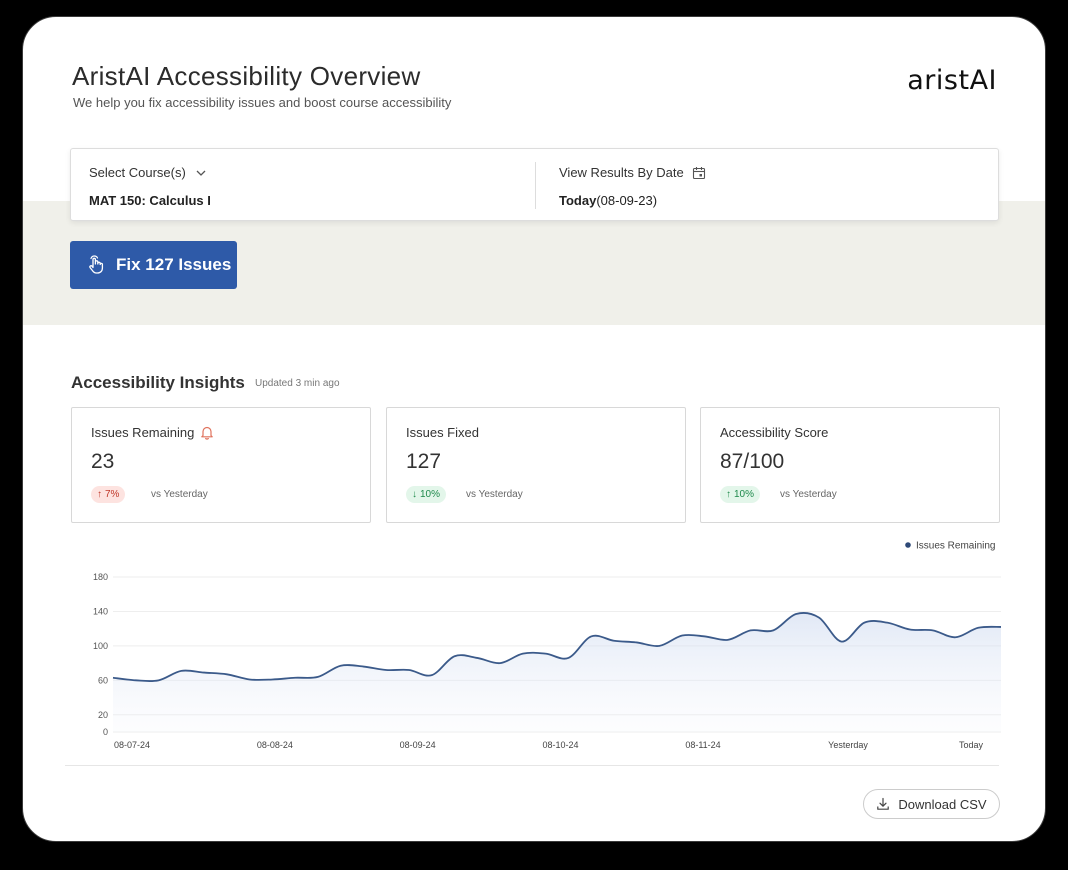 This screenshot has height=870, width=1068. What do you see at coordinates (100, 611) in the screenshot?
I see `y-tick-label: 140` at bounding box center [100, 611].